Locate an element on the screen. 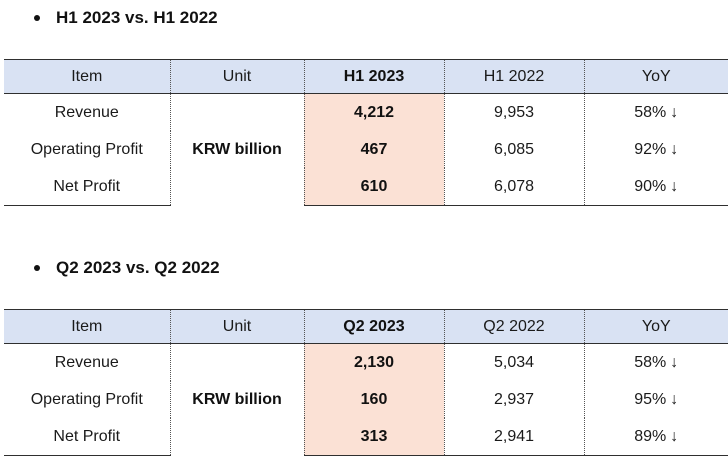  cell-yoy: 92% ↓ is located at coordinates (655, 149).